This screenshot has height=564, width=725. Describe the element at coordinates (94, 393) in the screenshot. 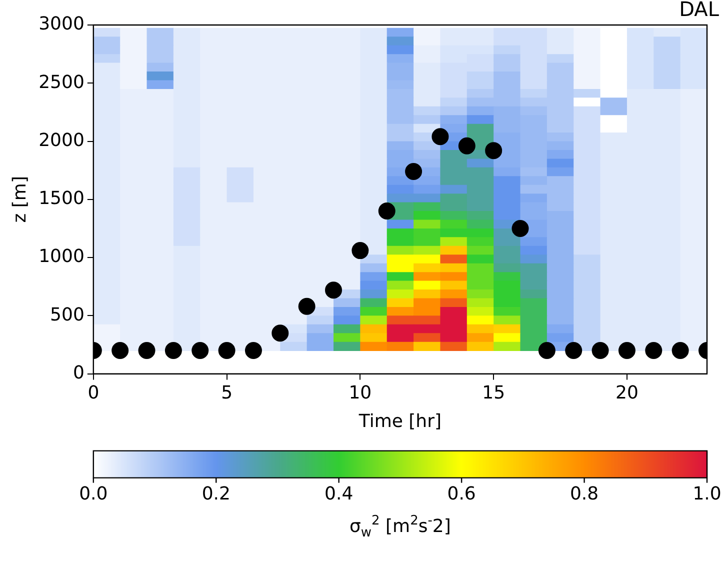

I see `x-tick-label: 0` at that location.